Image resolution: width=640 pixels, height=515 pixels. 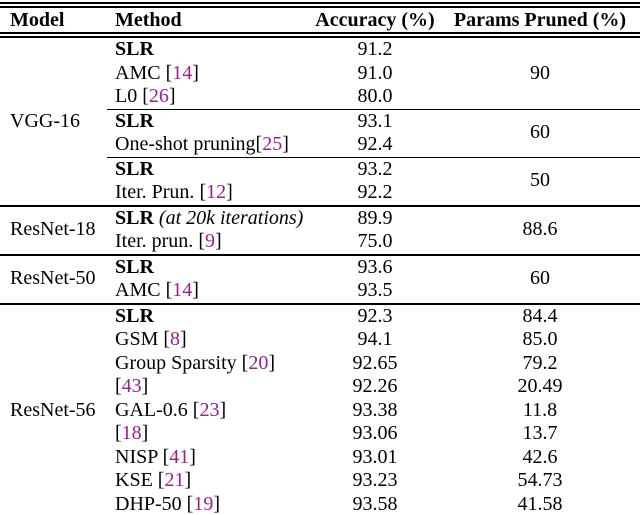 I want to click on citation-link: 12, so click(x=216, y=192).